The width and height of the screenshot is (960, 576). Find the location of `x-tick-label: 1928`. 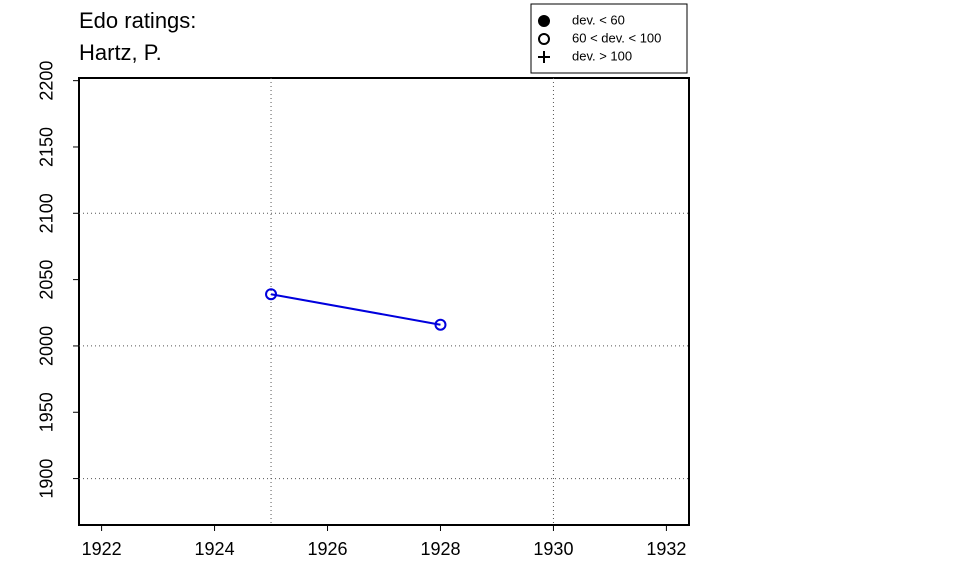

x-tick-label: 1928 is located at coordinates (440, 549).